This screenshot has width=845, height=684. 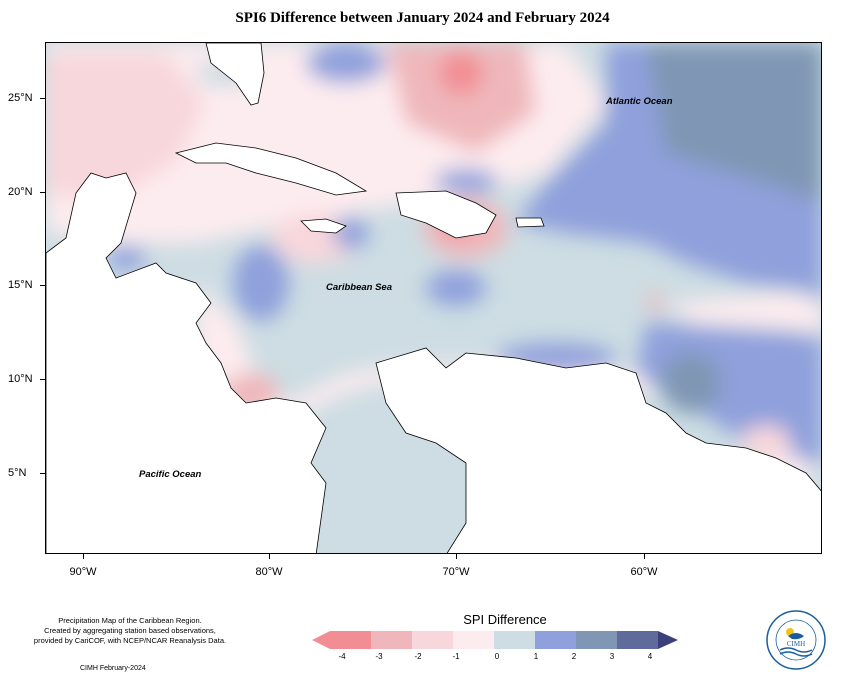 I want to click on legend-tick: -2, so click(x=418, y=656).